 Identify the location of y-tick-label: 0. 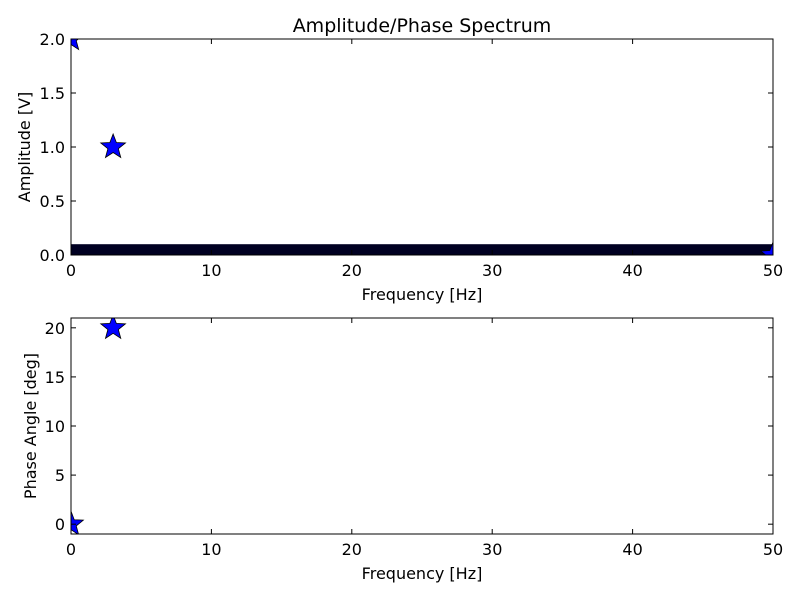
(60, 524).